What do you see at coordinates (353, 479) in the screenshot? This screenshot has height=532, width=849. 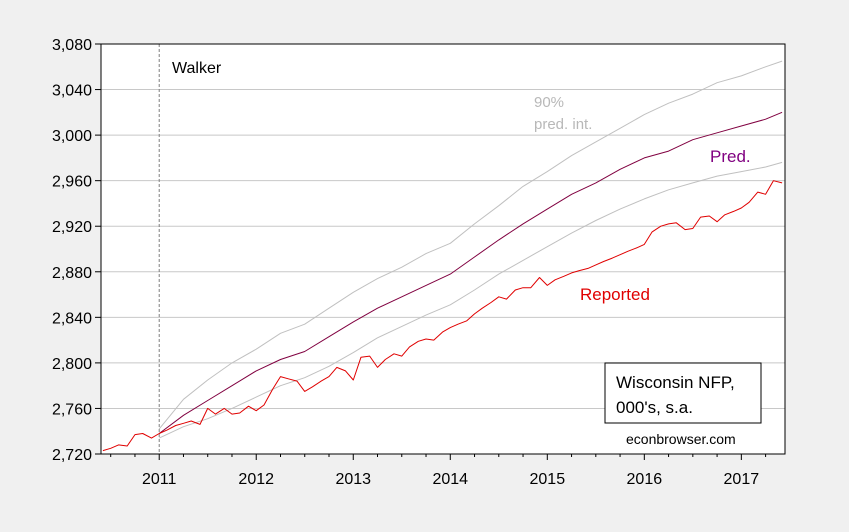 I see `x-tick-label: 2013` at bounding box center [353, 479].